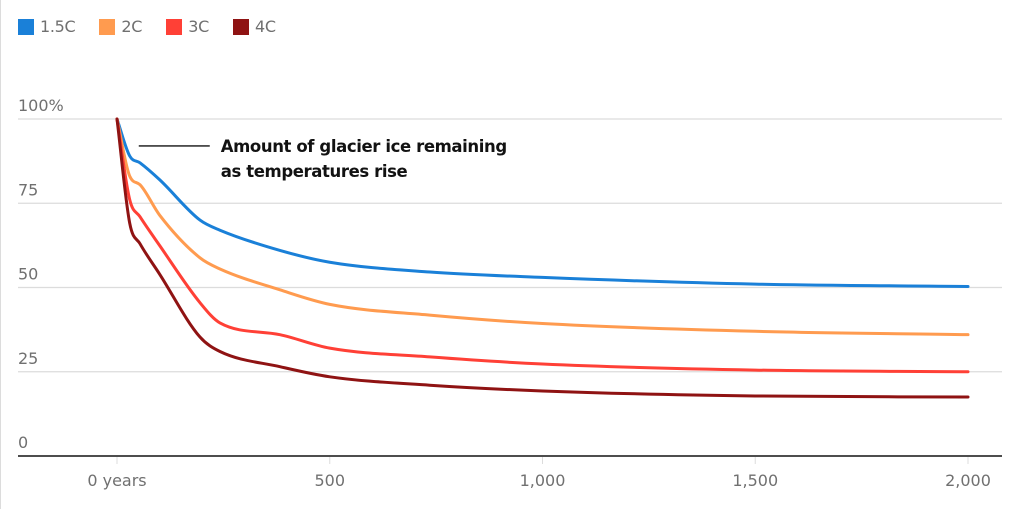 This screenshot has height=509, width=1024. I want to click on annotation-text-line-1: Amount of glacier ice remaining, so click(364, 146).